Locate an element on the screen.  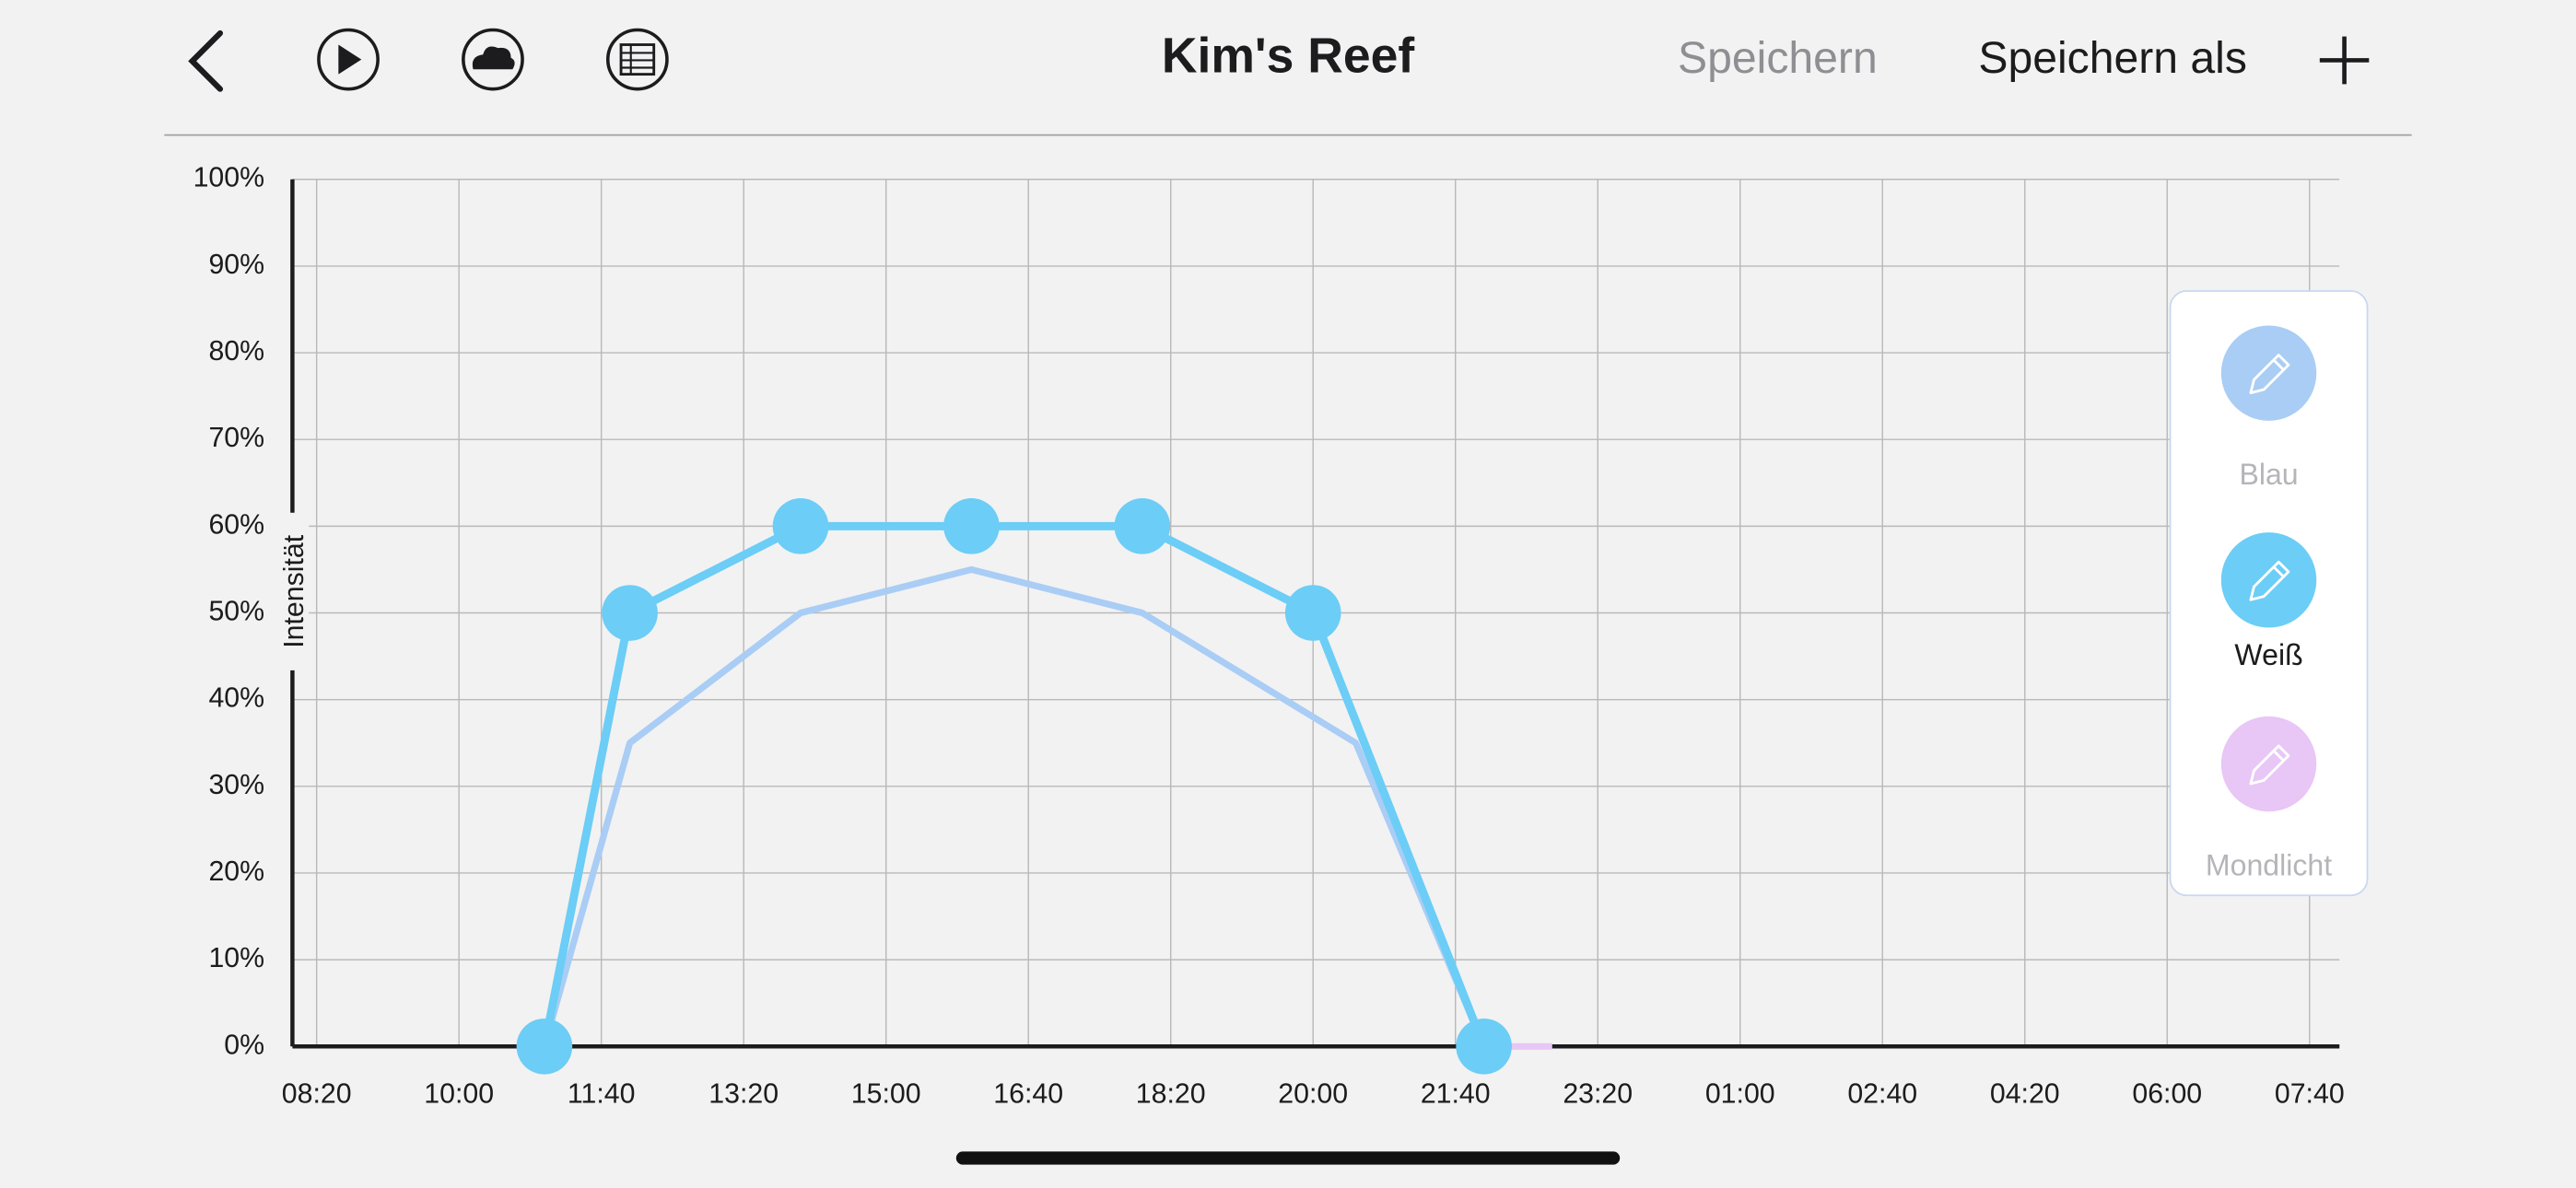
x-tick-label: 11:40 is located at coordinates (602, 1094).